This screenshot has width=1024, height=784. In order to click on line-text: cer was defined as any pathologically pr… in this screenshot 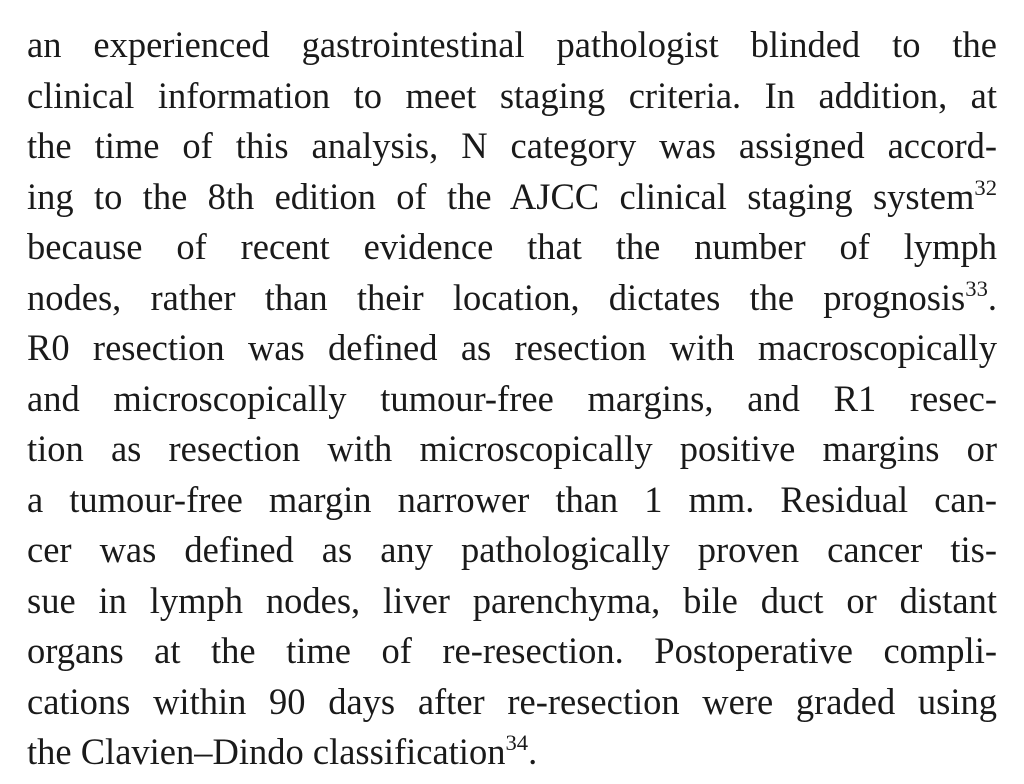, I will do `click(512, 549)`.